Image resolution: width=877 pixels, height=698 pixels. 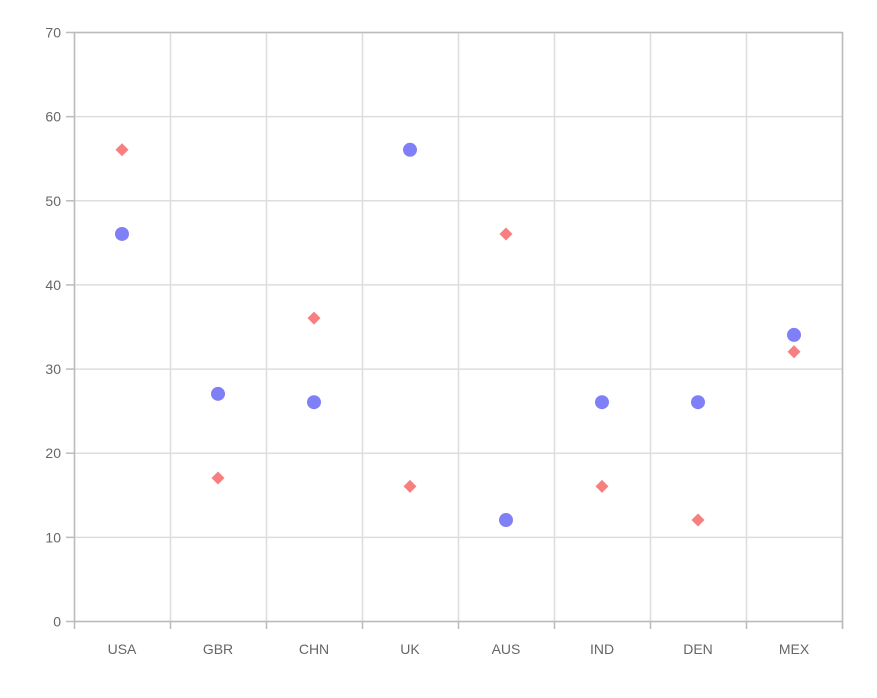 What do you see at coordinates (53, 201) in the screenshot?
I see `y-tick-label: 50` at bounding box center [53, 201].